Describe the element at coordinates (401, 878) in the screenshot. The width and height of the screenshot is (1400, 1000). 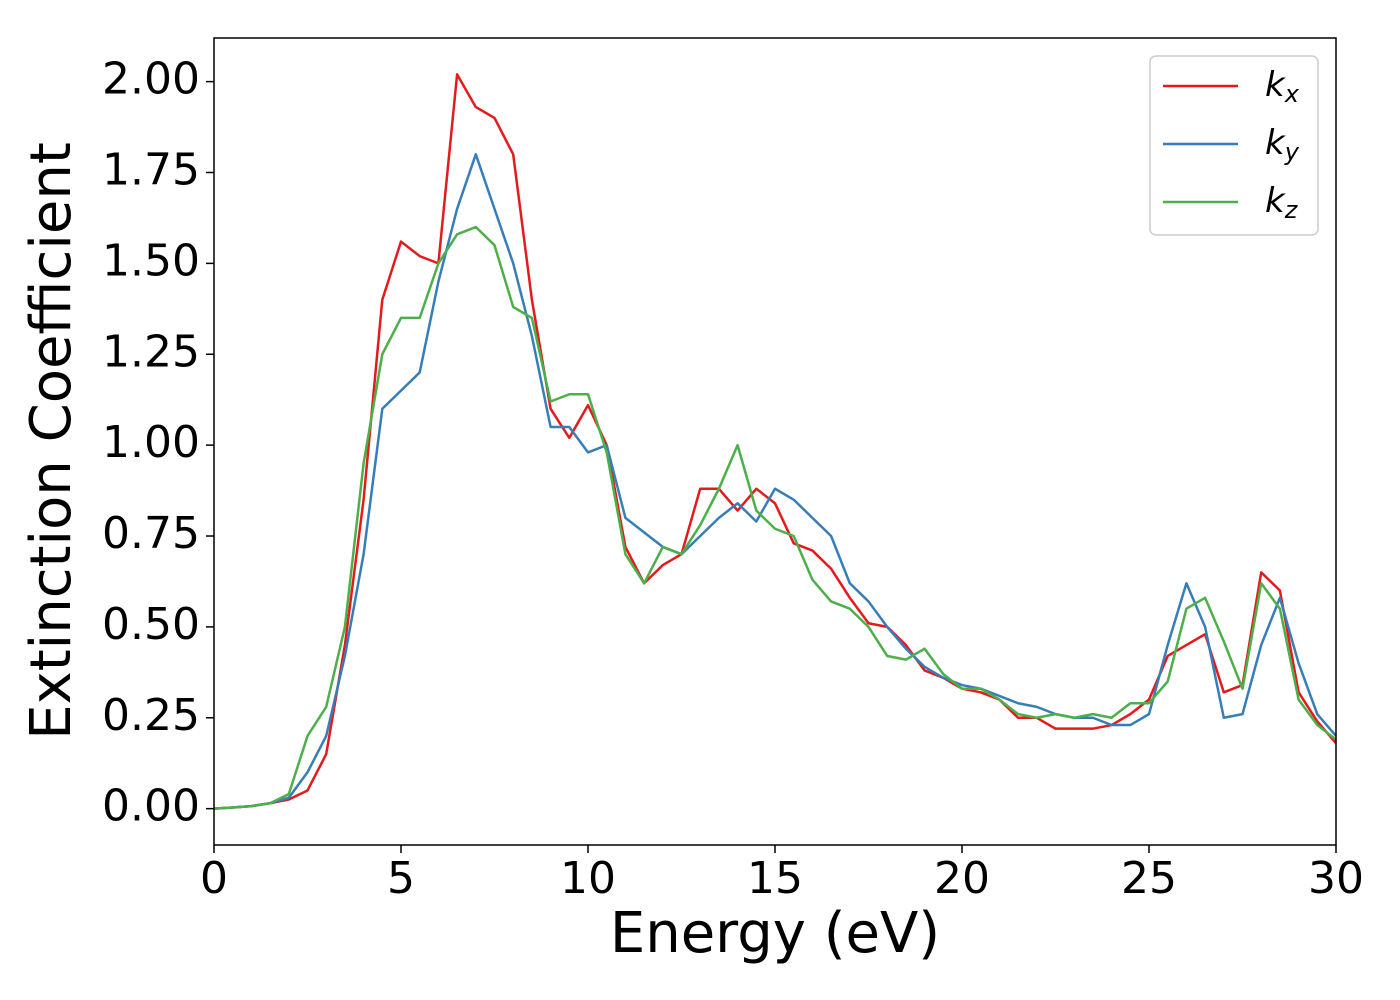
I see `x-tick-label: 5` at that location.